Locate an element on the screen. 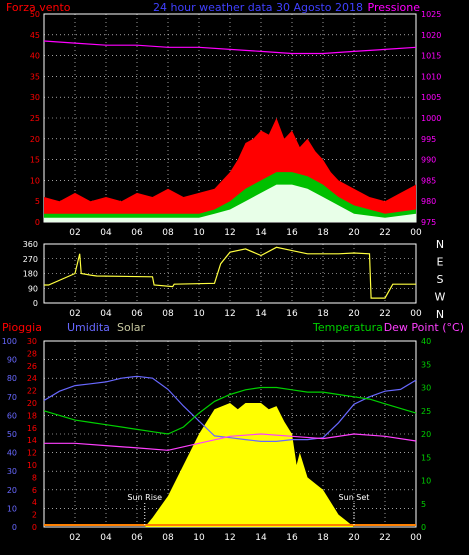 The width and height of the screenshot is (469, 555). y-tick-label: 16 is located at coordinates (32, 428).